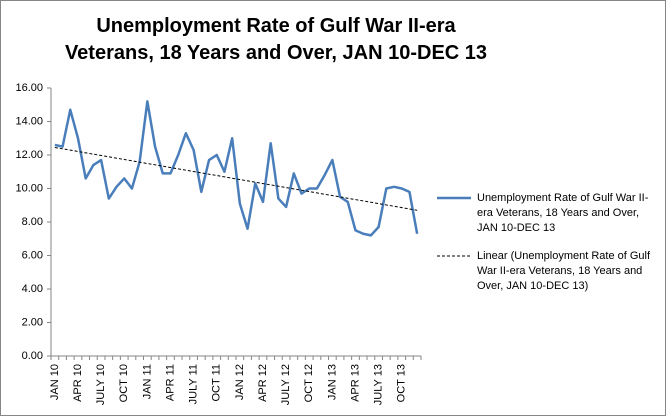 This screenshot has height=416, width=666. What do you see at coordinates (124, 383) in the screenshot?
I see `x-tick-label: OCT 10` at bounding box center [124, 383].